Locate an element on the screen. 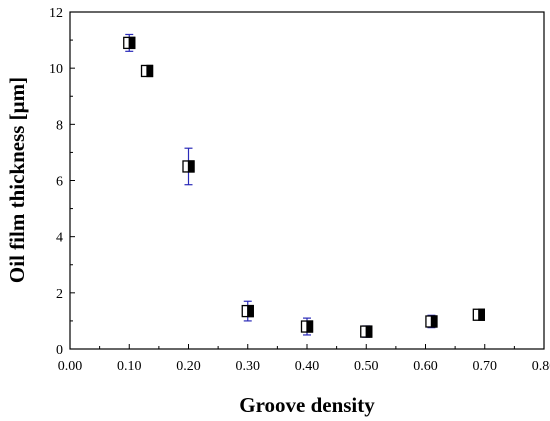 The width and height of the screenshot is (550, 421). x-tick-label: 0.50 is located at coordinates (366, 366).